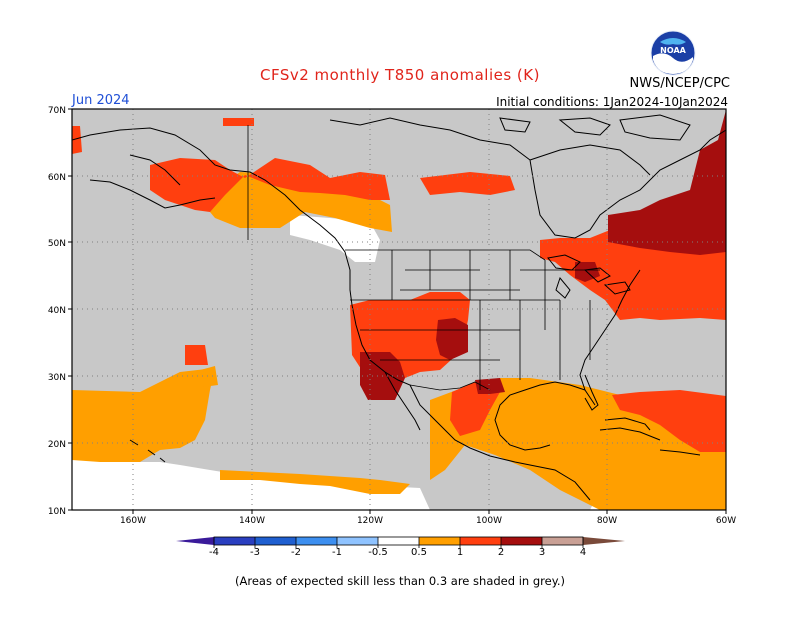  What do you see at coordinates (726, 521) in the screenshot?
I see `lon-label: 60W` at bounding box center [726, 521].